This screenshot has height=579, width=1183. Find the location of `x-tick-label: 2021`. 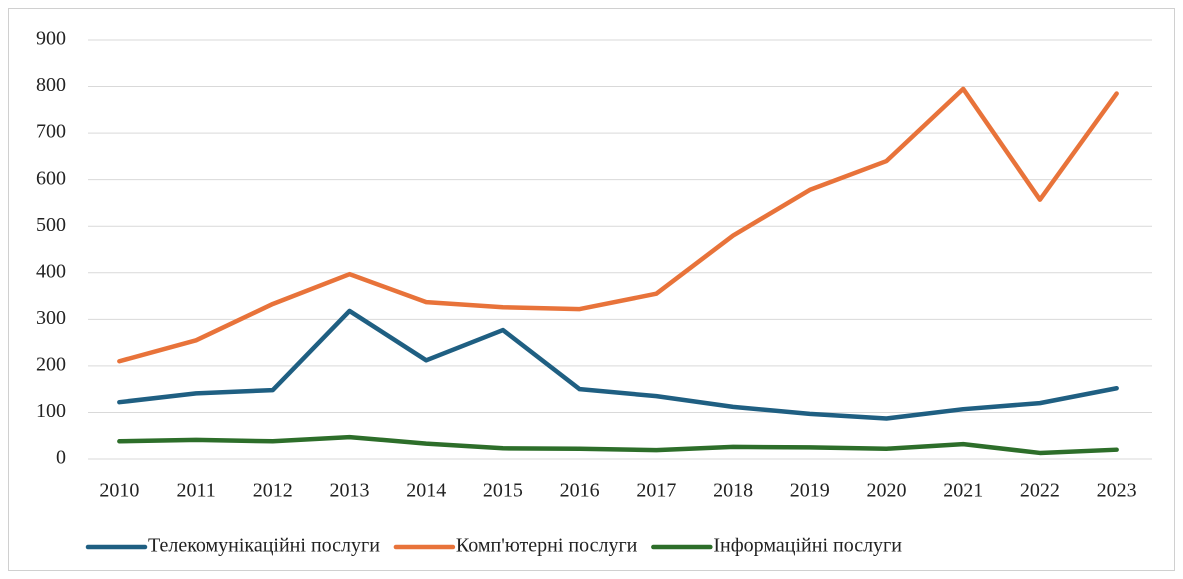

x-tick-label: 2021 is located at coordinates (963, 491).